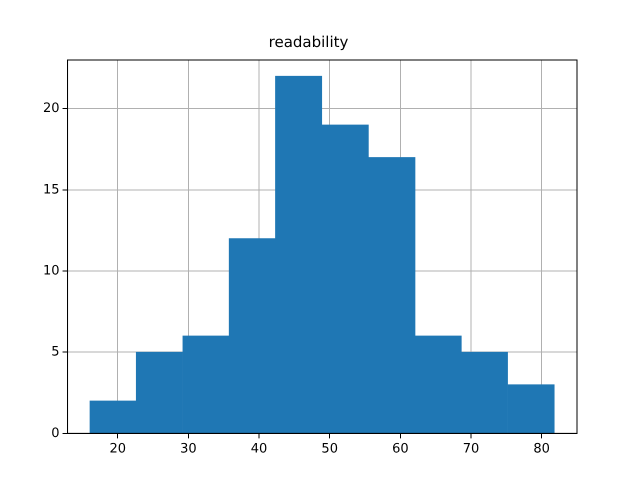 The image size is (640, 480). Describe the element at coordinates (55, 352) in the screenshot. I see `y-tick-label: 5` at that location.